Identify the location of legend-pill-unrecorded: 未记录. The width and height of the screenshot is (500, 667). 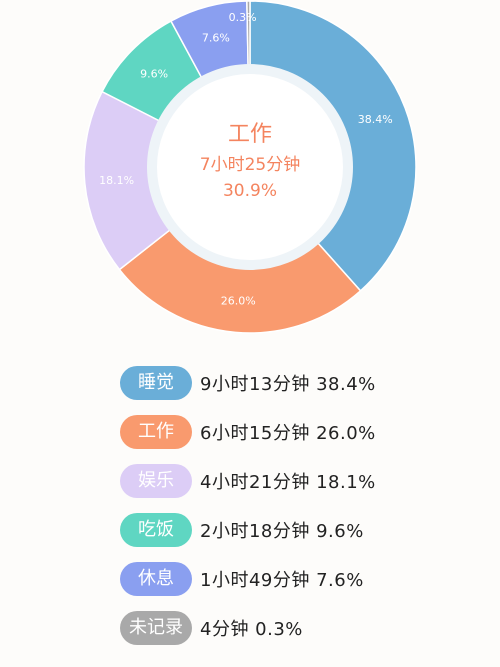
(156, 627).